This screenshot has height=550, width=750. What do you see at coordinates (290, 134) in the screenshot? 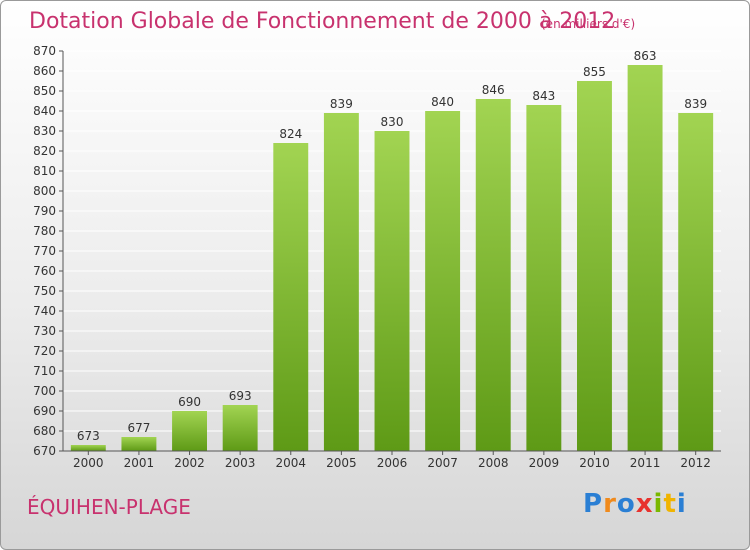
I see `data-label: 824` at bounding box center [290, 134].